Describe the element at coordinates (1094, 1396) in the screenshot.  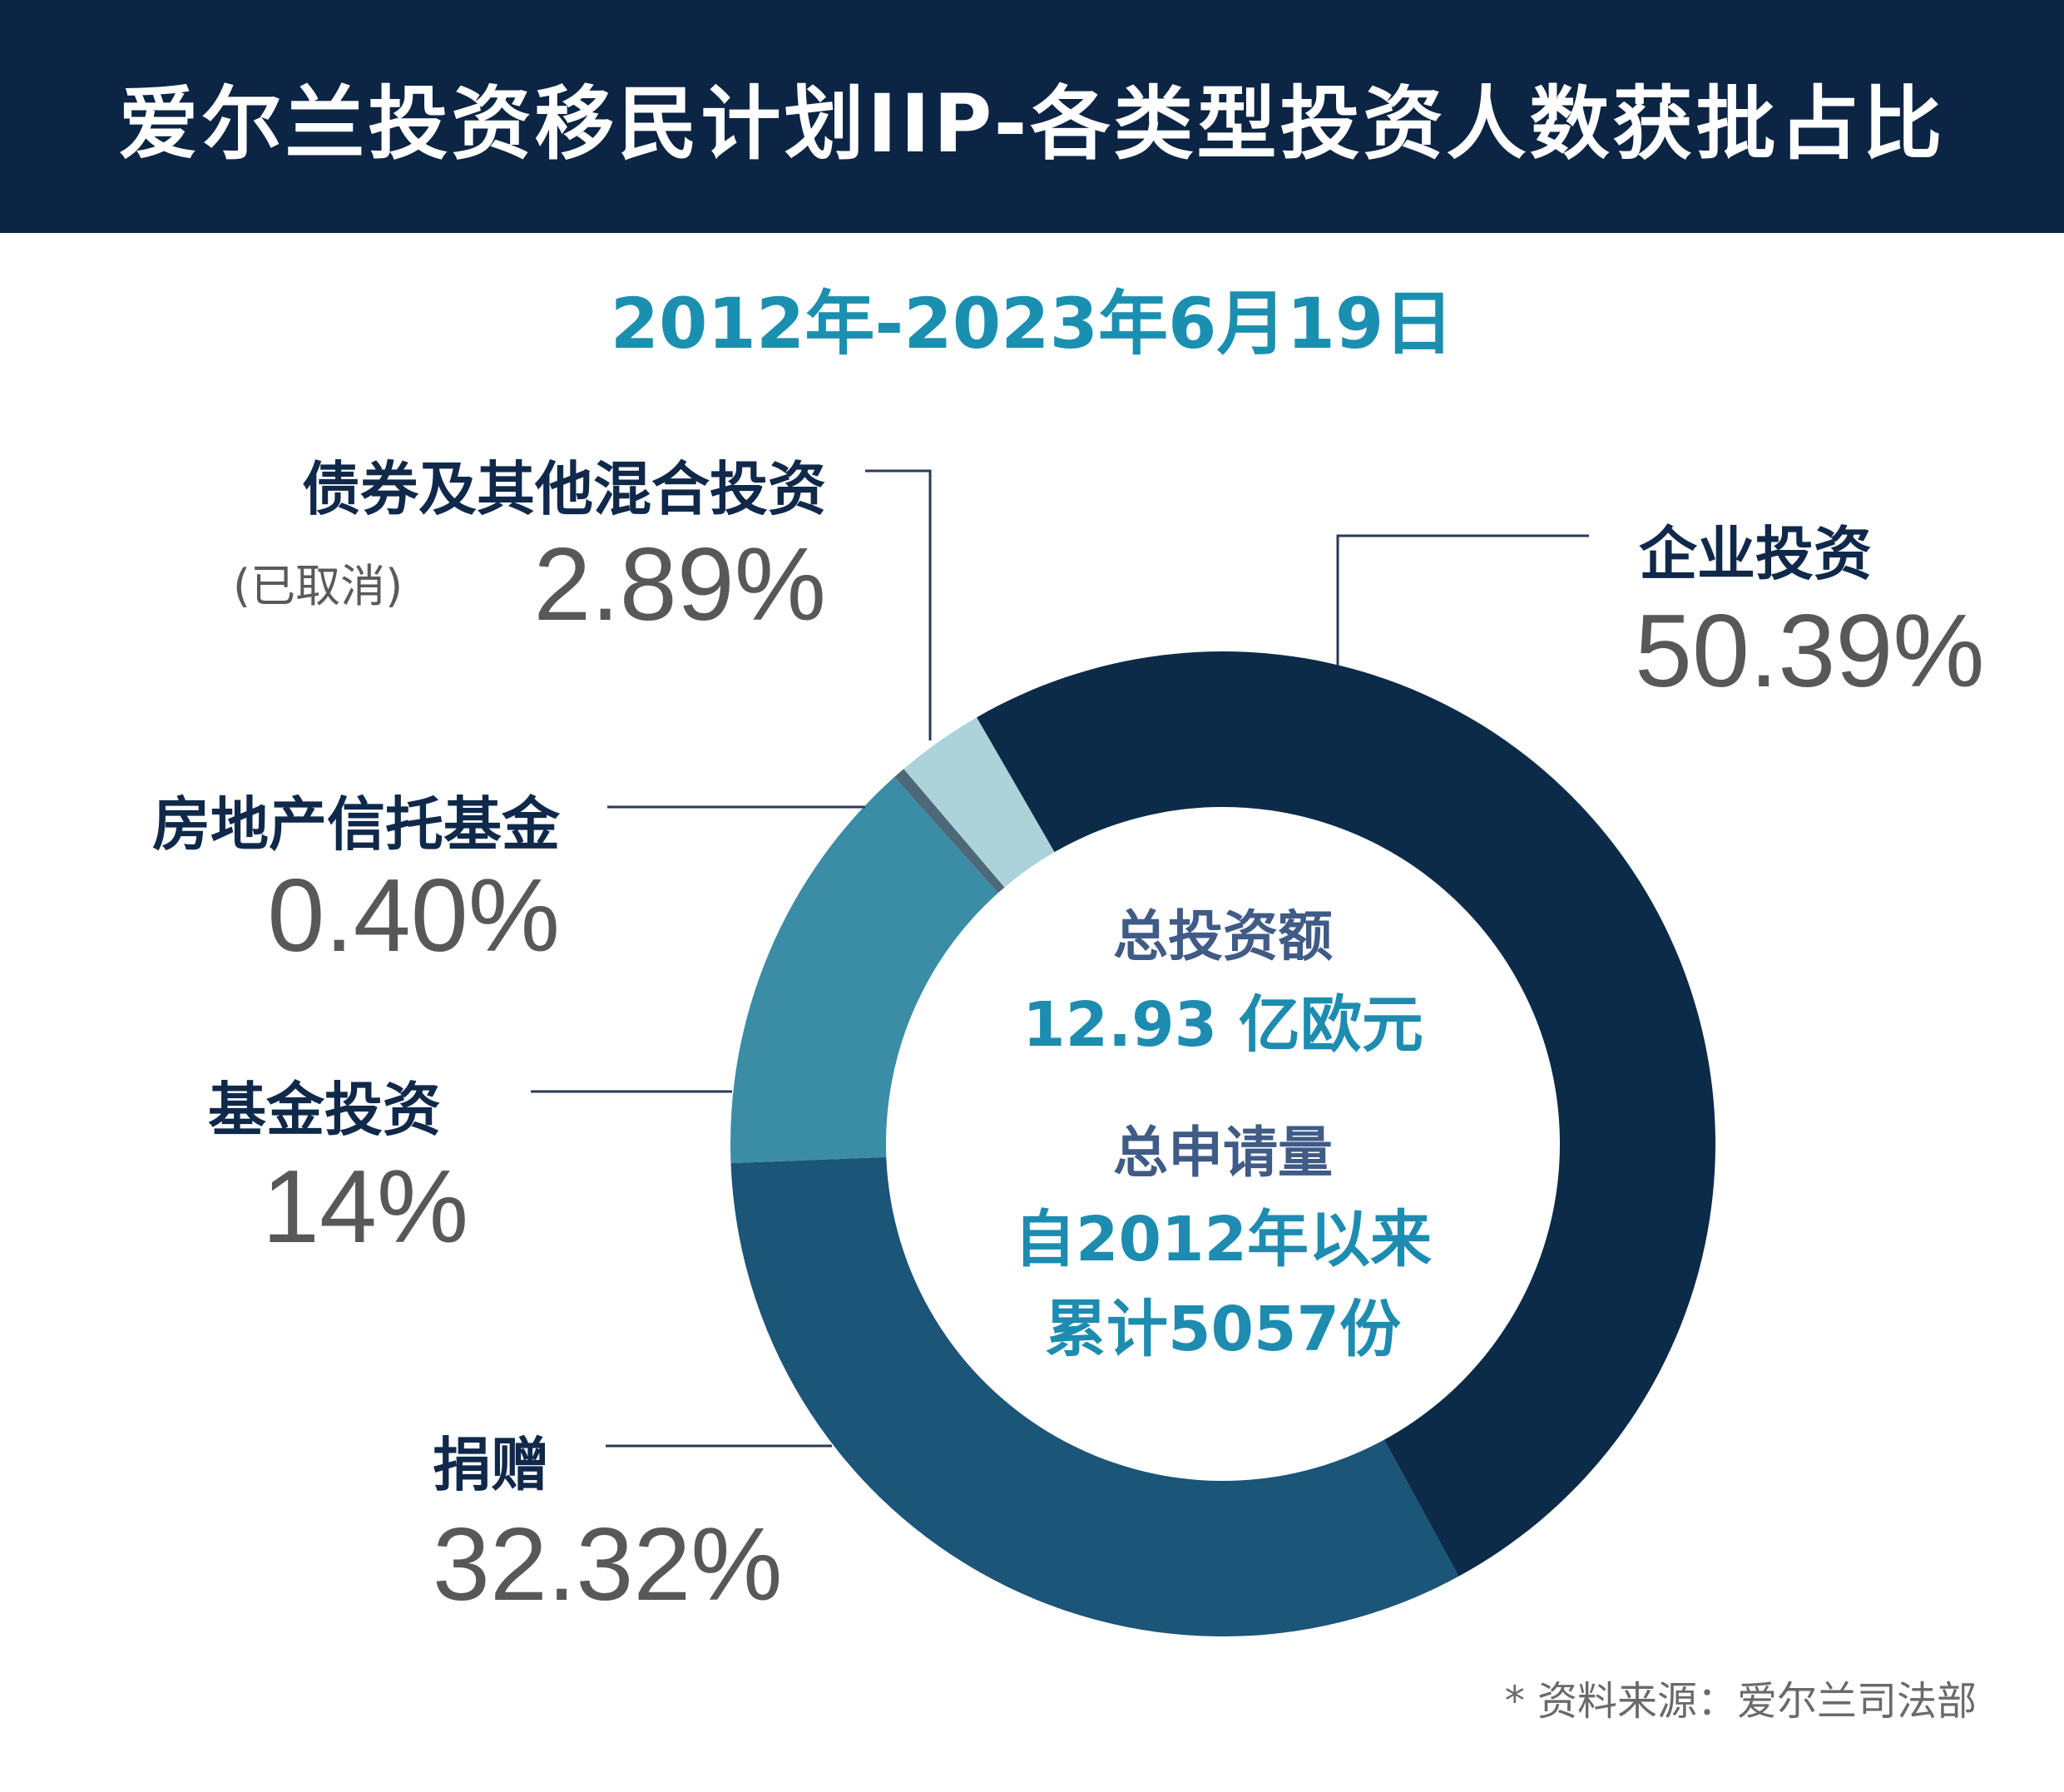
I see `donut-slice-donation` at that location.